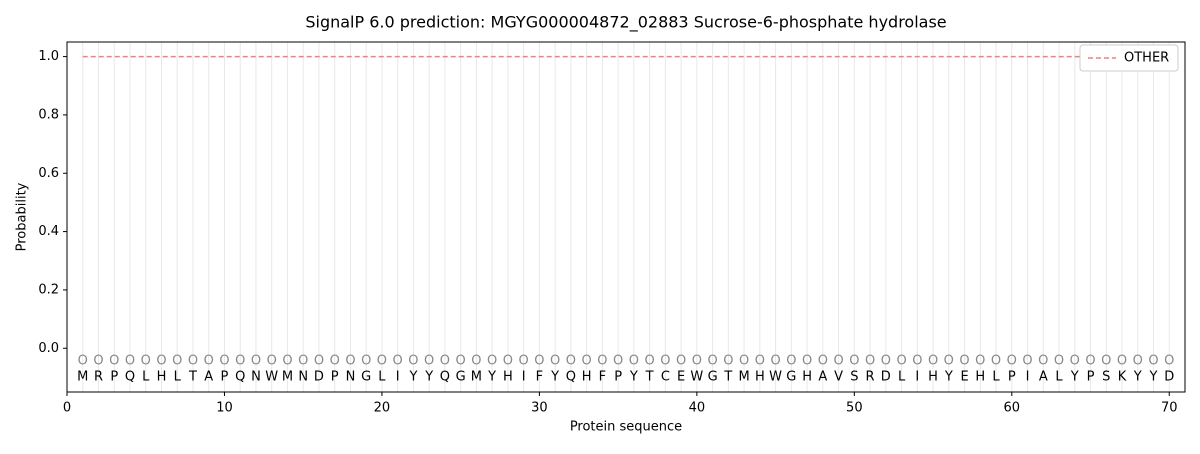  What do you see at coordinates (539, 408) in the screenshot?
I see `x-tick-label: 30` at bounding box center [539, 408].